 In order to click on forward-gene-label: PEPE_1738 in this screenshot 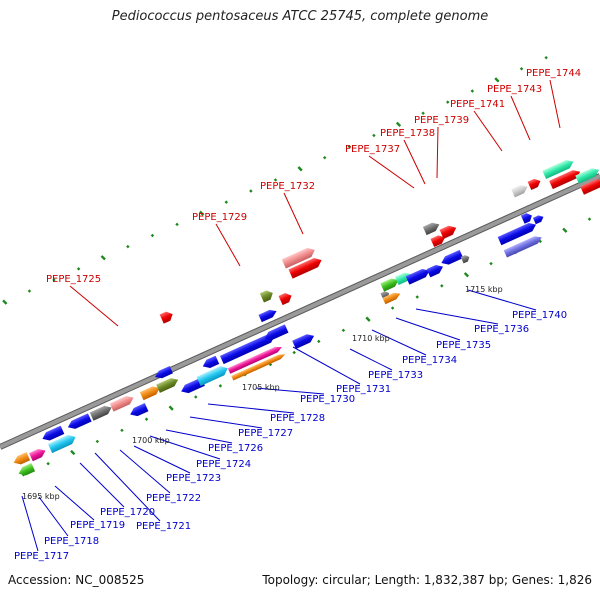, I will do `click(407, 133)`.